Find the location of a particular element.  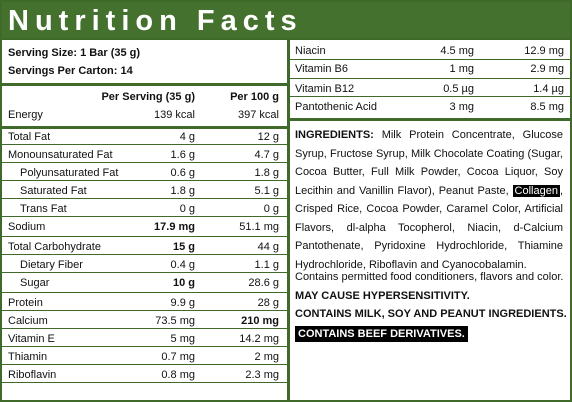

per-100g-value: 44 g is located at coordinates (268, 247).